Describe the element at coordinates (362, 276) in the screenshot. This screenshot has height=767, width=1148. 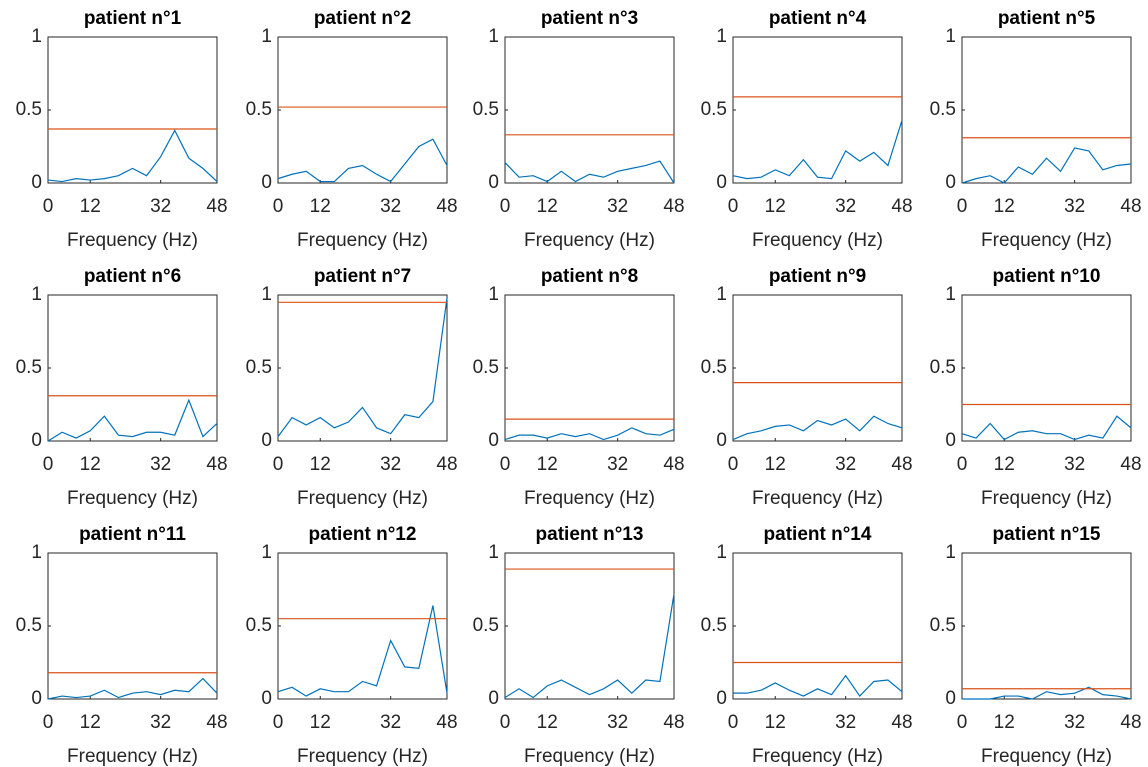
I see `title: patient n°7` at that location.